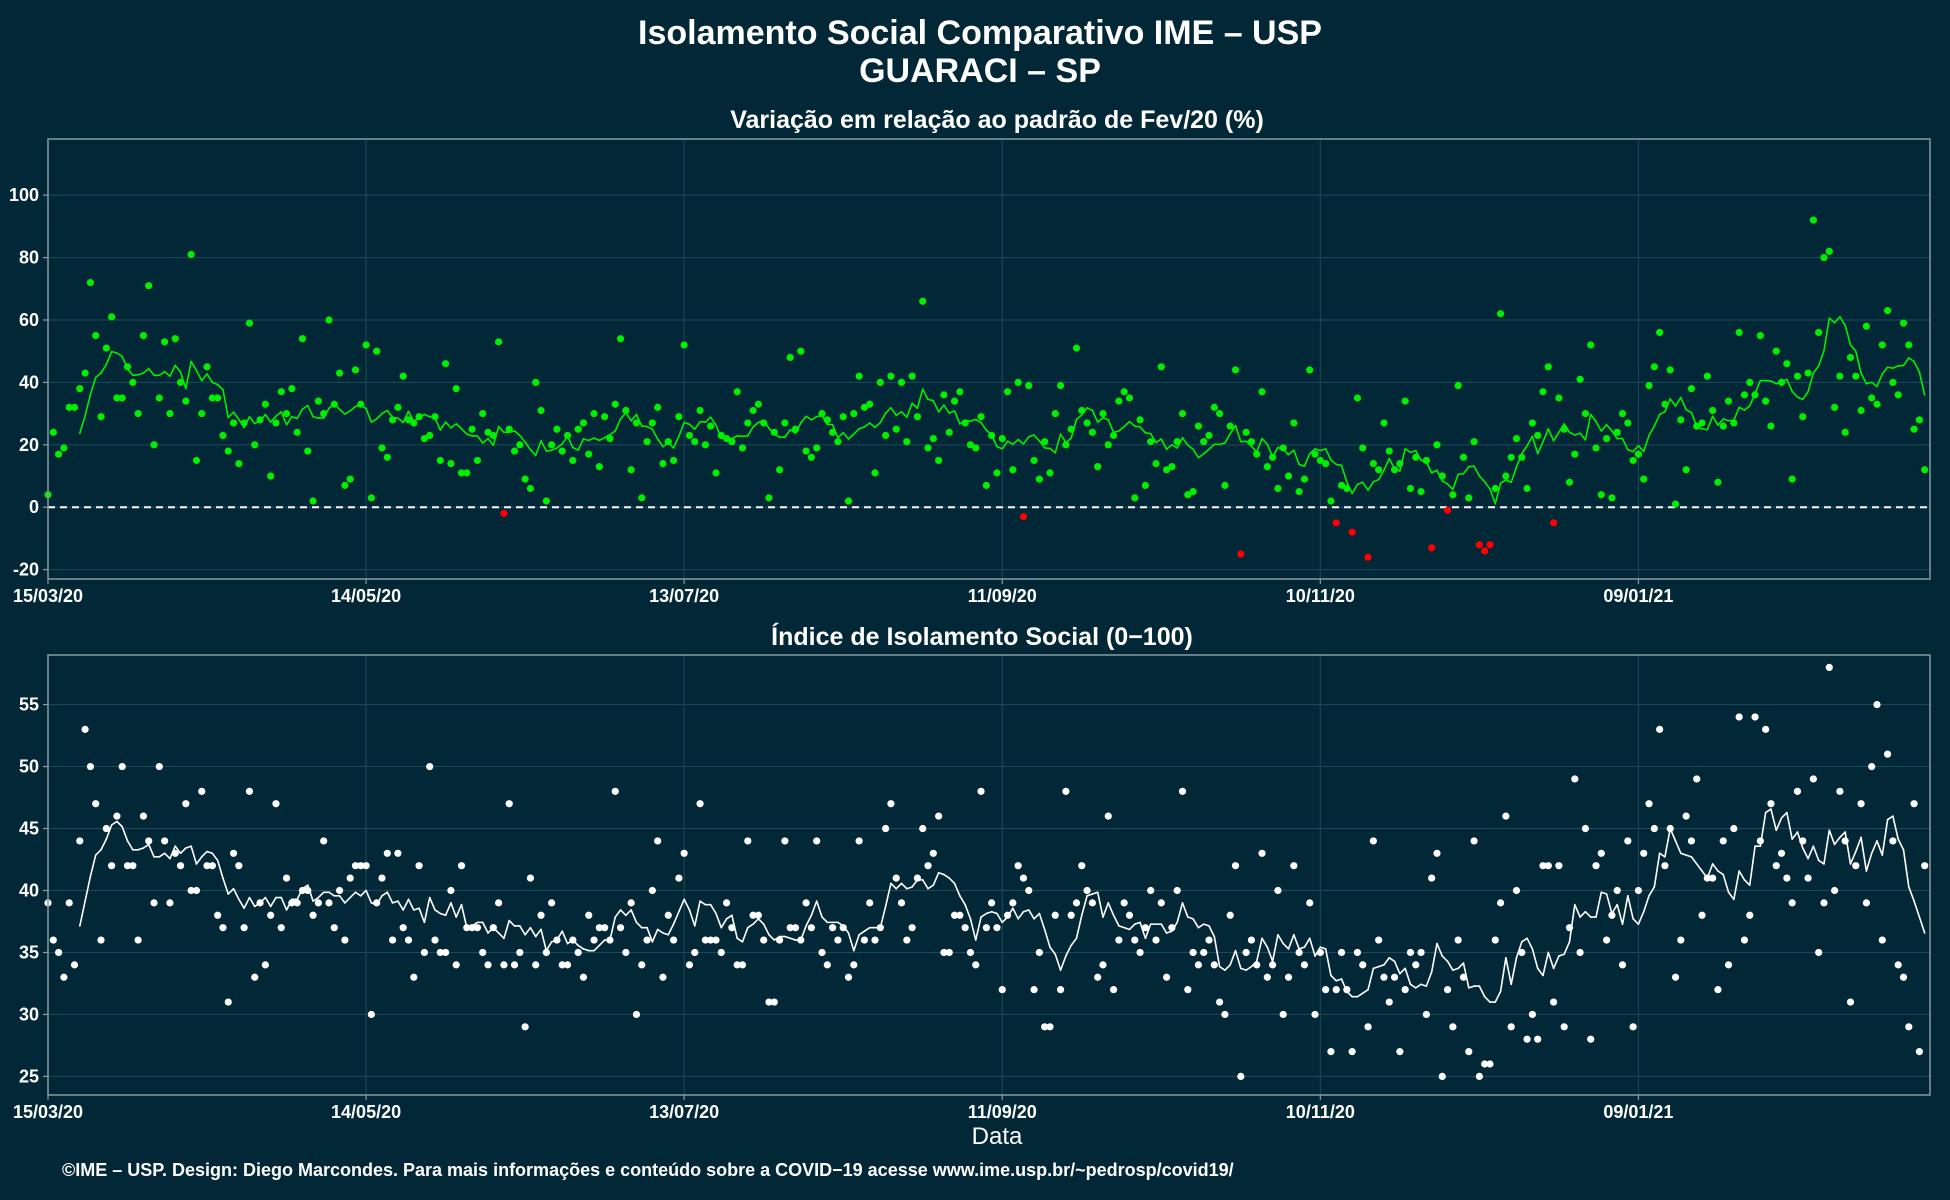  I want to click on y-tick-label: 55, so click(29, 705).